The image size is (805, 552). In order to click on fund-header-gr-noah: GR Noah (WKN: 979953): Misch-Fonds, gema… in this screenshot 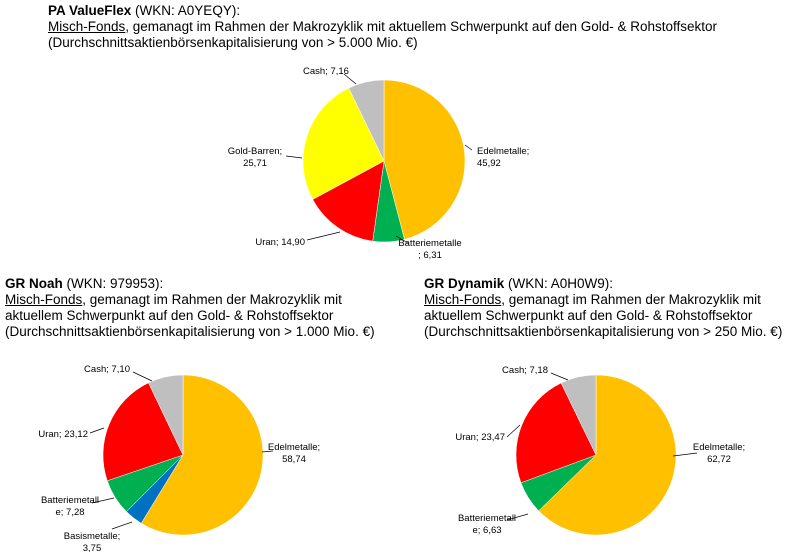, I will do `click(190, 308)`.